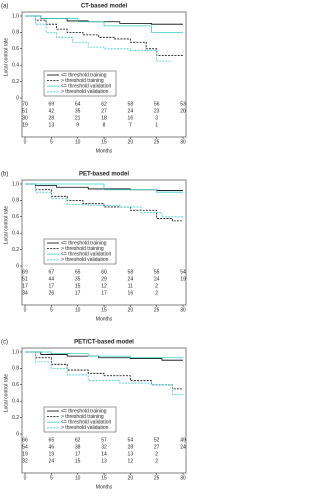 The width and height of the screenshot is (320, 500). What do you see at coordinates (77, 125) in the screenshot?
I see `at-risk-count: 9` at bounding box center [77, 125].